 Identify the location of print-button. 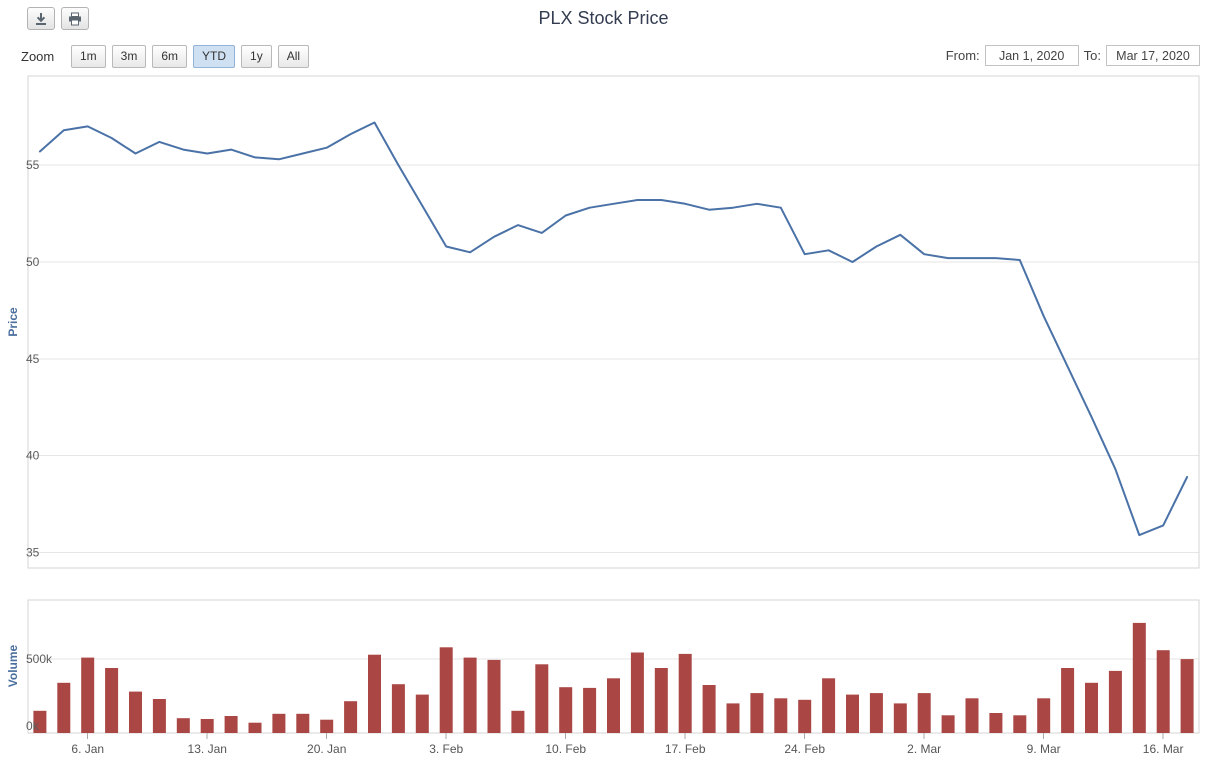
(75, 18).